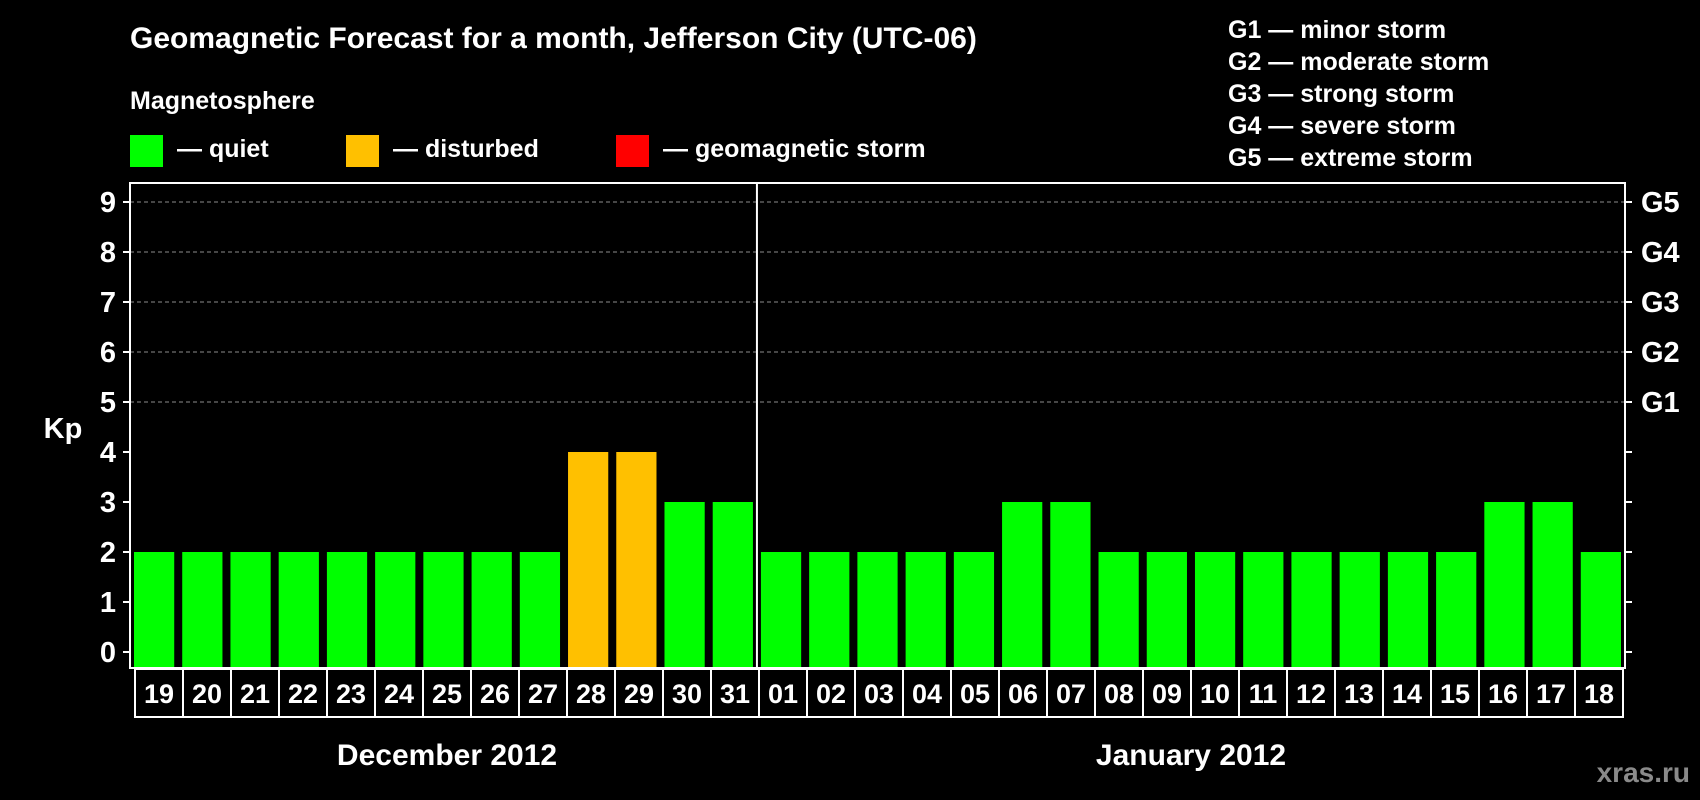 This screenshot has width=1700, height=800. I want to click on day-label-07: 07, so click(1071, 694).